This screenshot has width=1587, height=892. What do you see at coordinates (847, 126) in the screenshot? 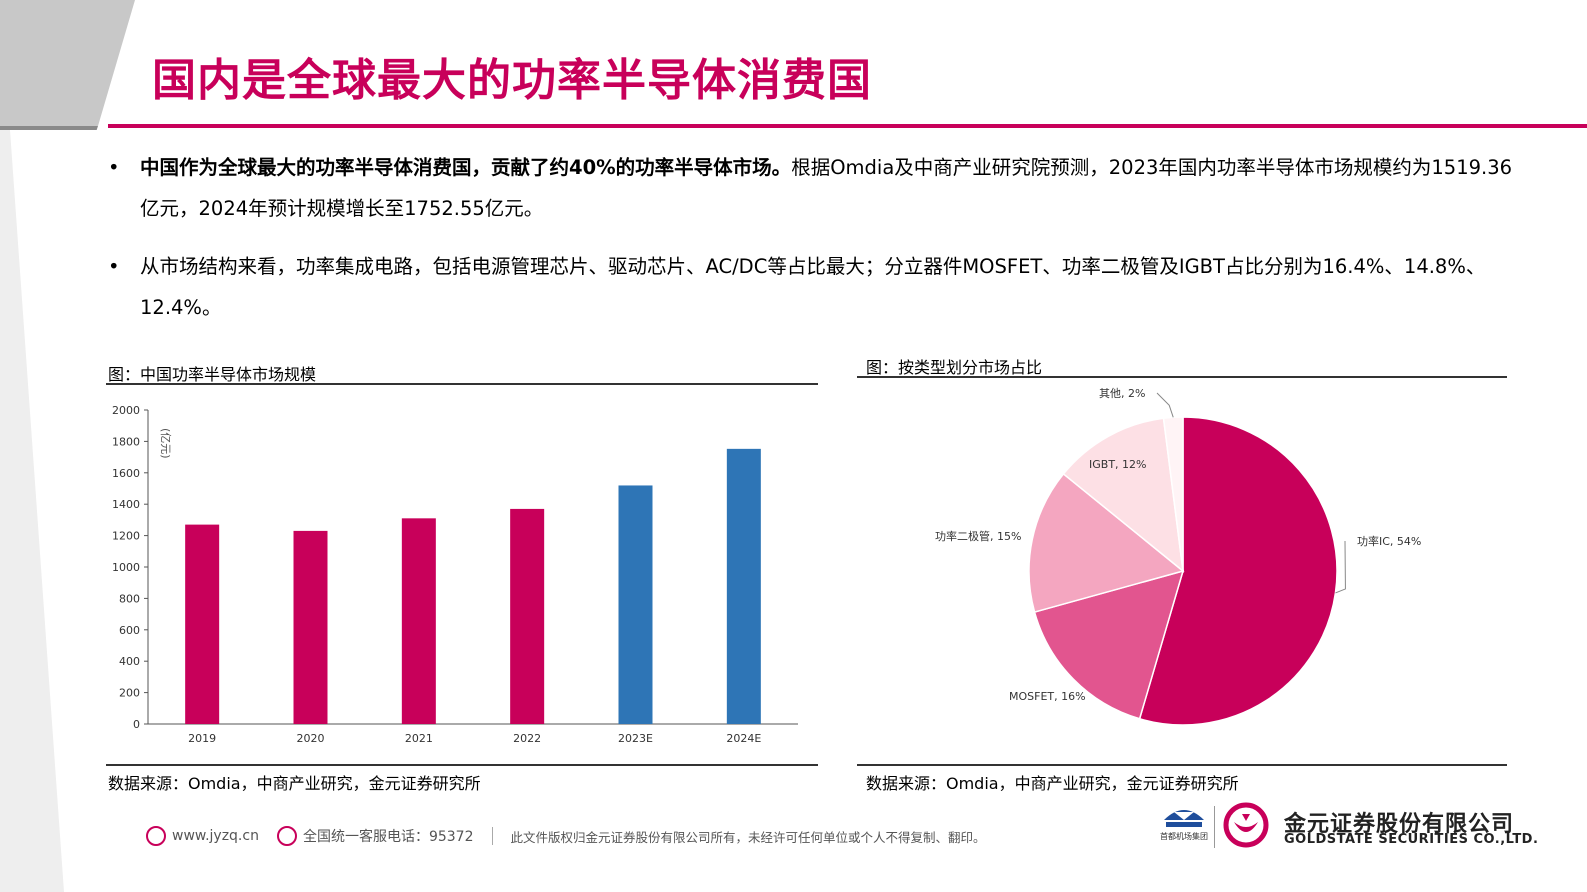
I see `title-underline` at bounding box center [847, 126].